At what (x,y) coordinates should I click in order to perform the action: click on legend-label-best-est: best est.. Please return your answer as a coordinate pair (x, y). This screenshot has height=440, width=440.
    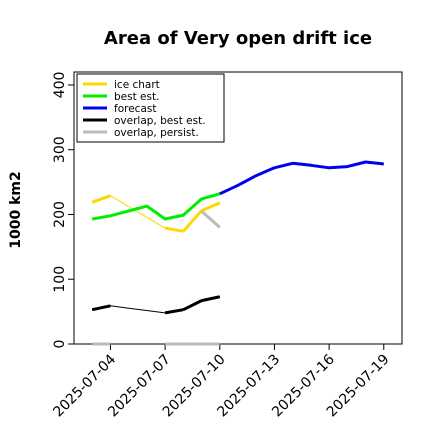
    Looking at the image, I should click on (136, 97).